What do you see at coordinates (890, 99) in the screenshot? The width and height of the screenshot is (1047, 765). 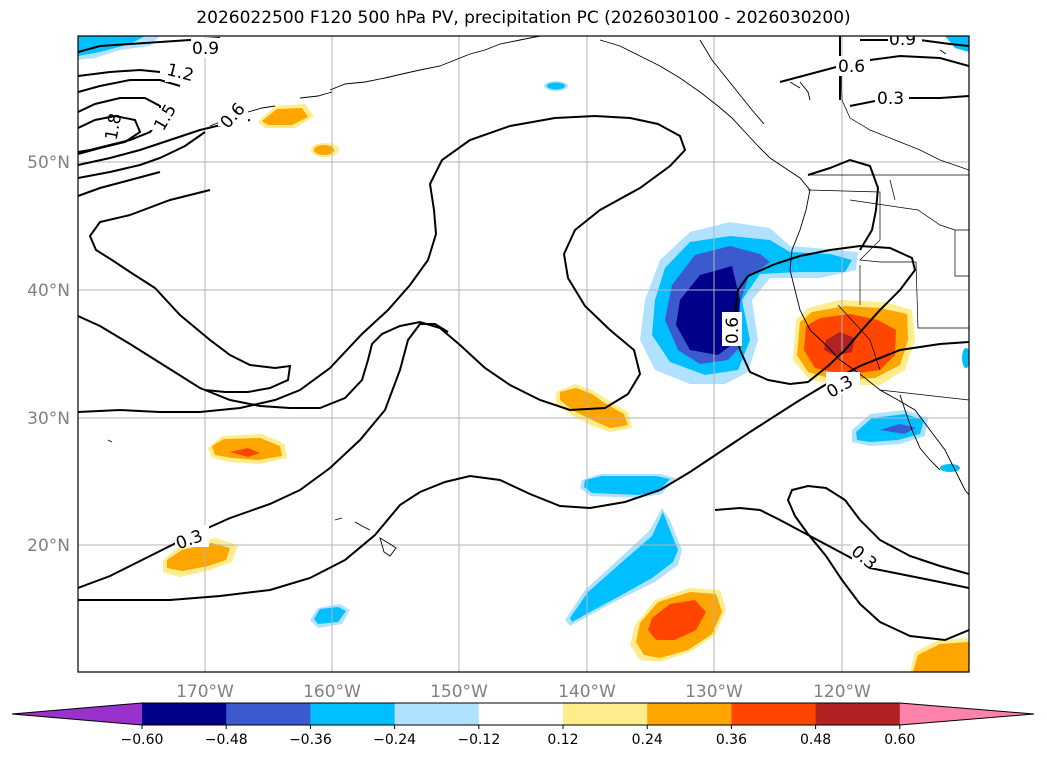 I see `contour-label: 0.3` at bounding box center [890, 99].